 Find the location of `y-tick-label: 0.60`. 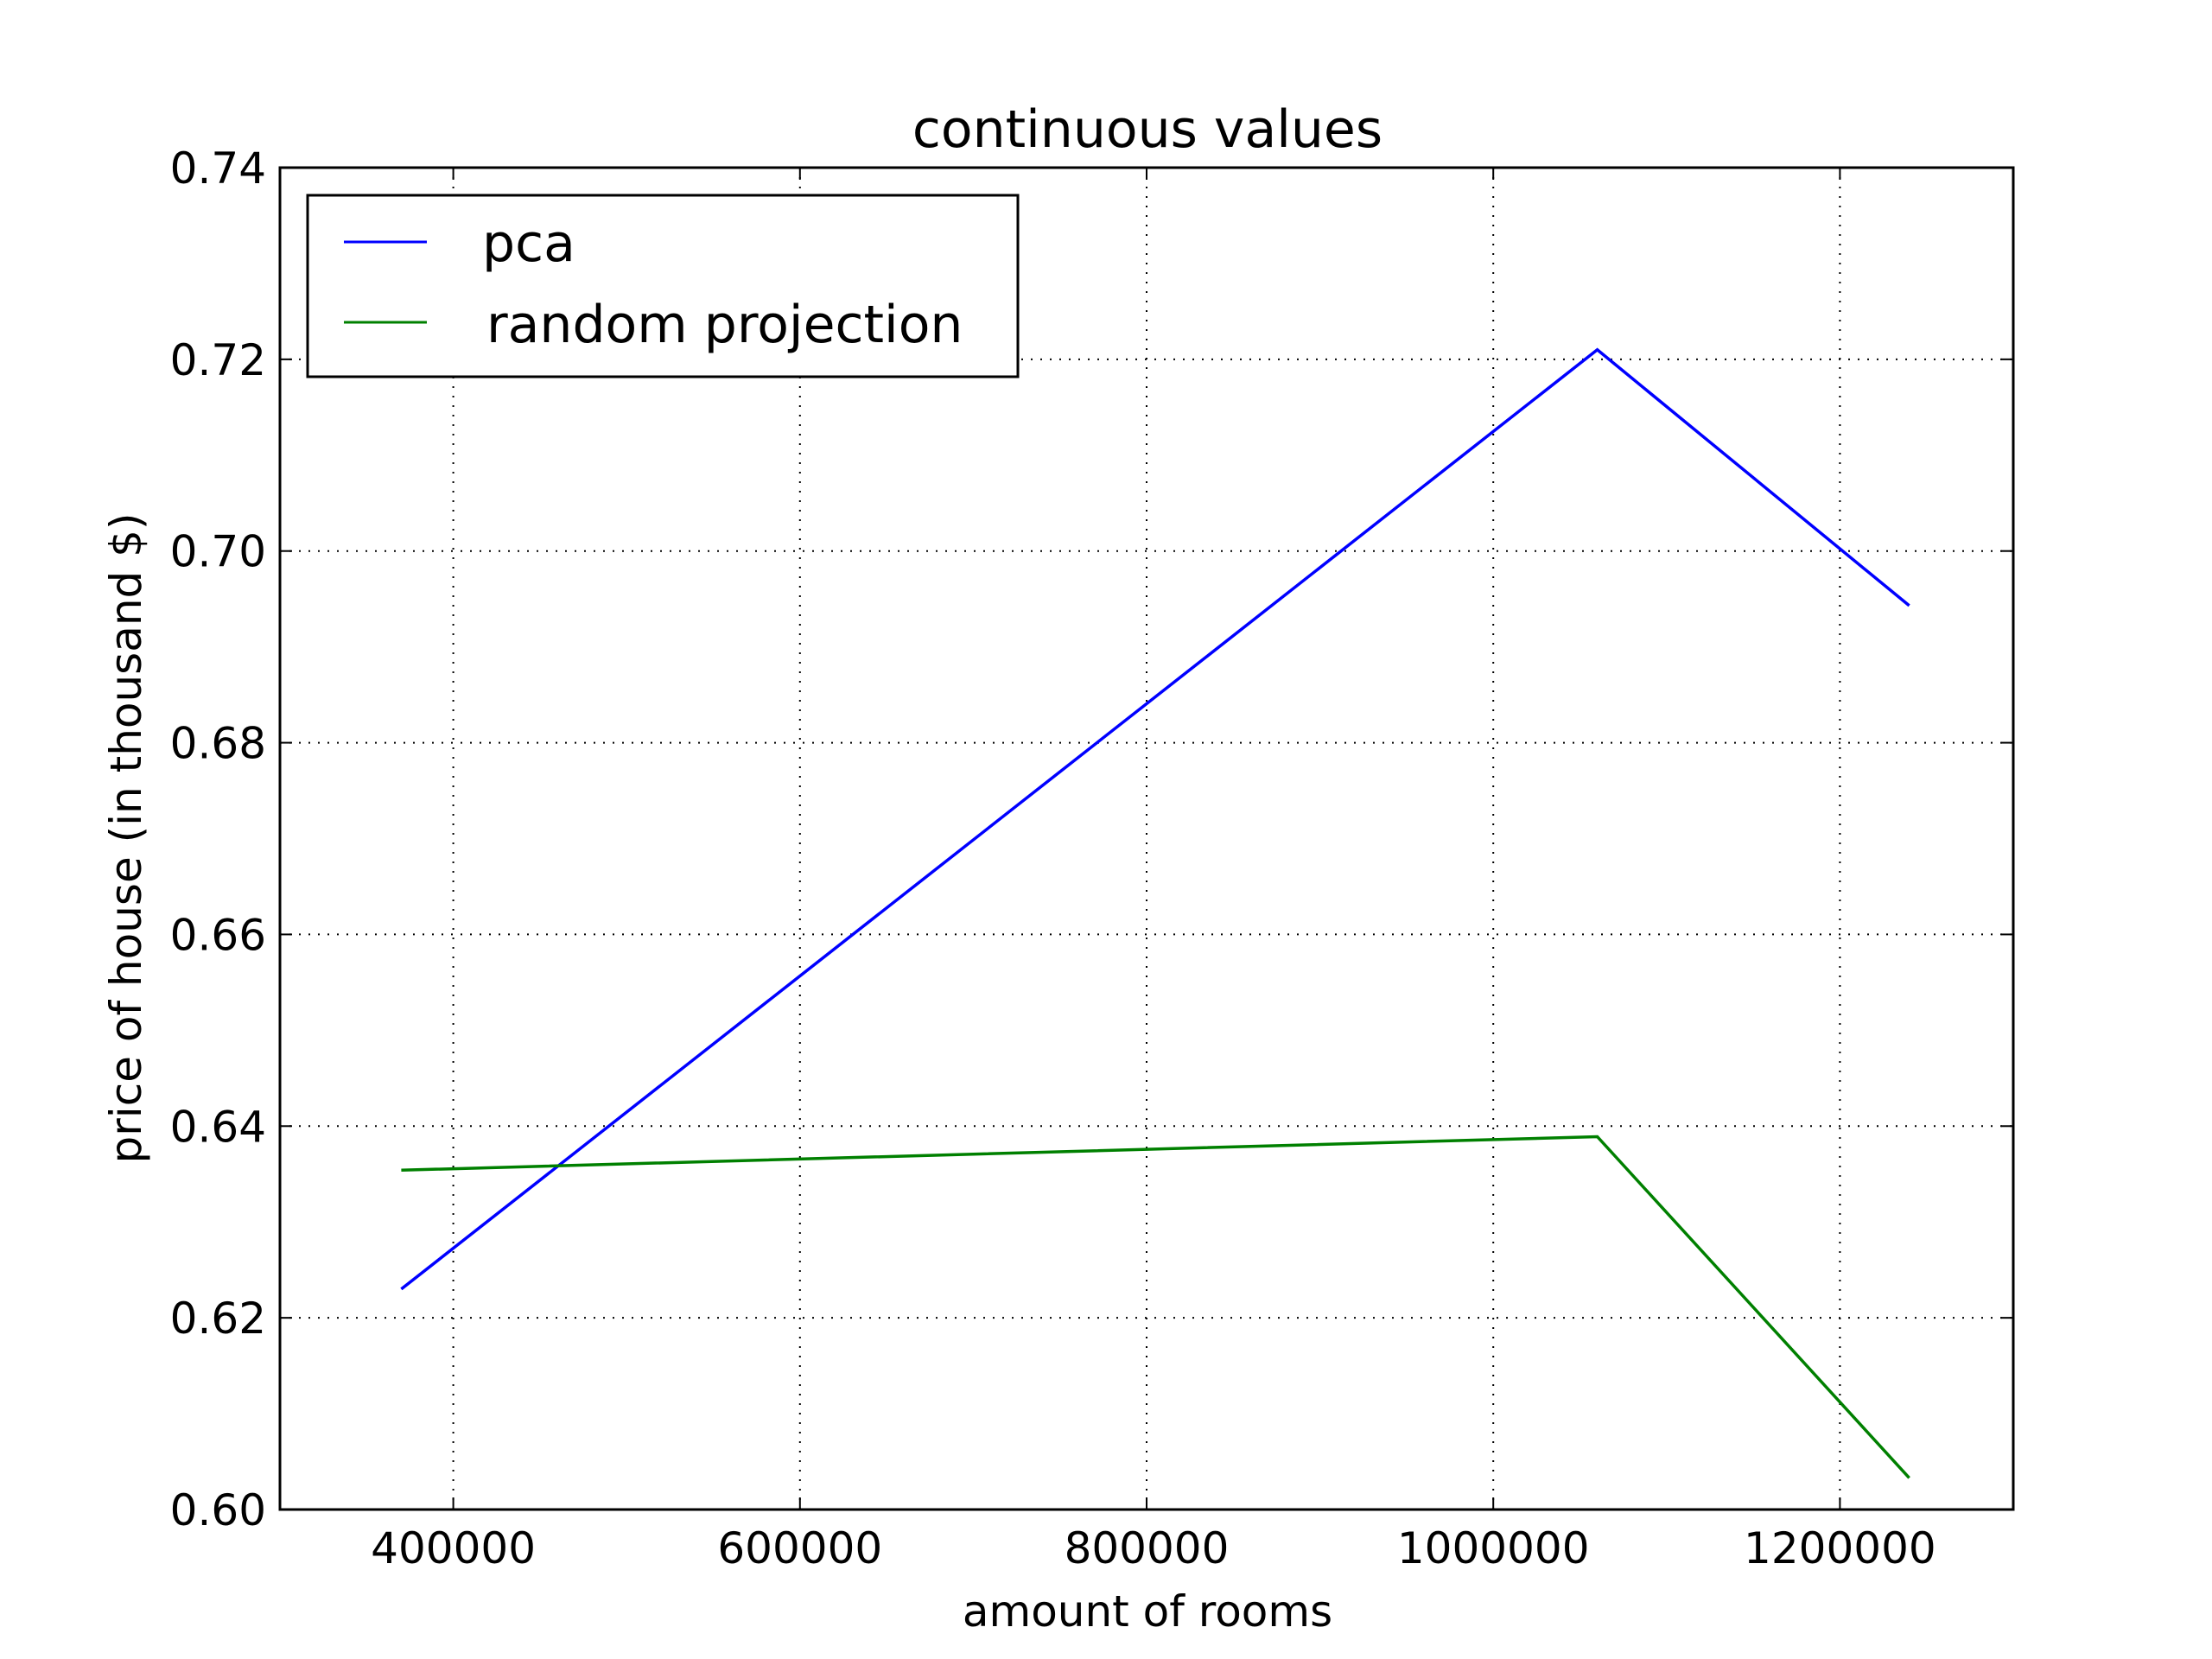

y-tick-label: 0.60 is located at coordinates (218, 1510).